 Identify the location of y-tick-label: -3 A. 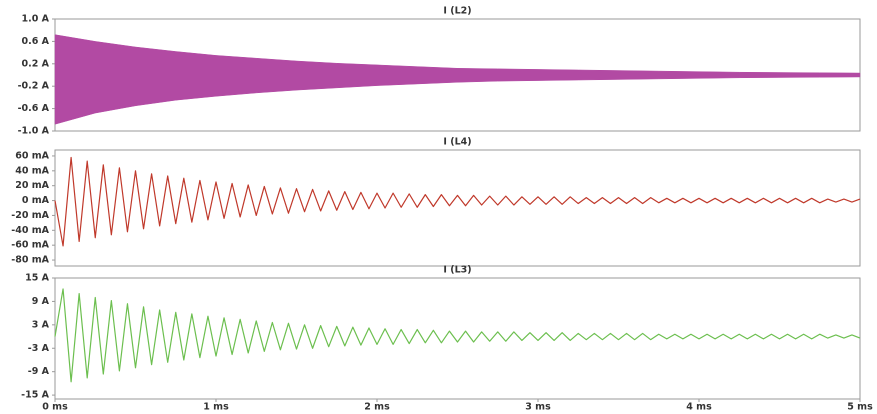
(39, 348).